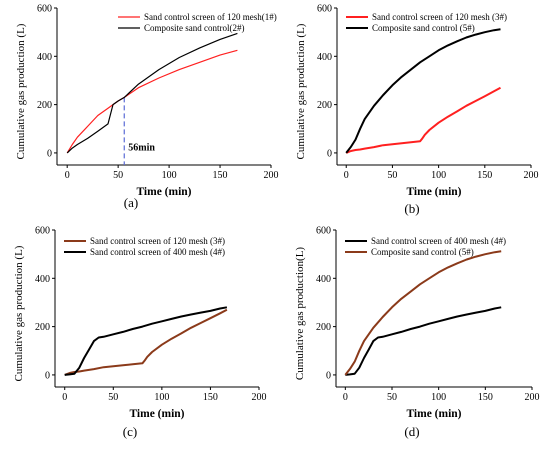  Describe the element at coordinates (411, 208) in the screenshot. I see `panel-label: (b)` at that location.